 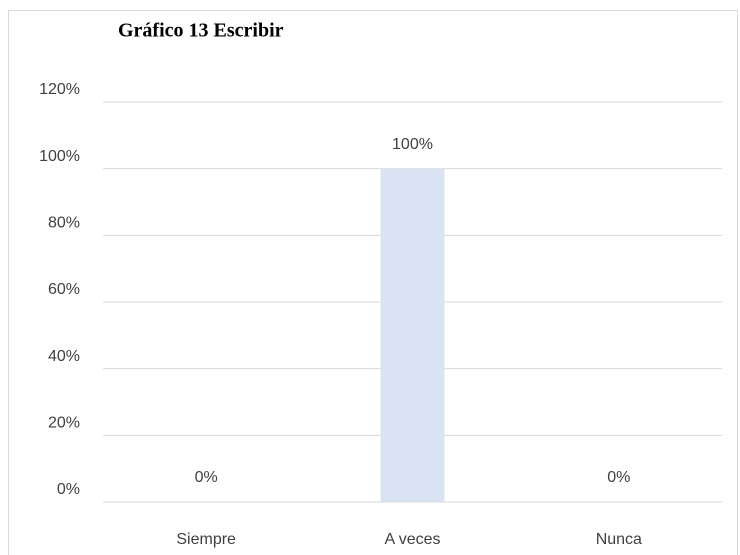 What do you see at coordinates (64, 289) in the screenshot?
I see `y-tick-label: 60%` at bounding box center [64, 289].